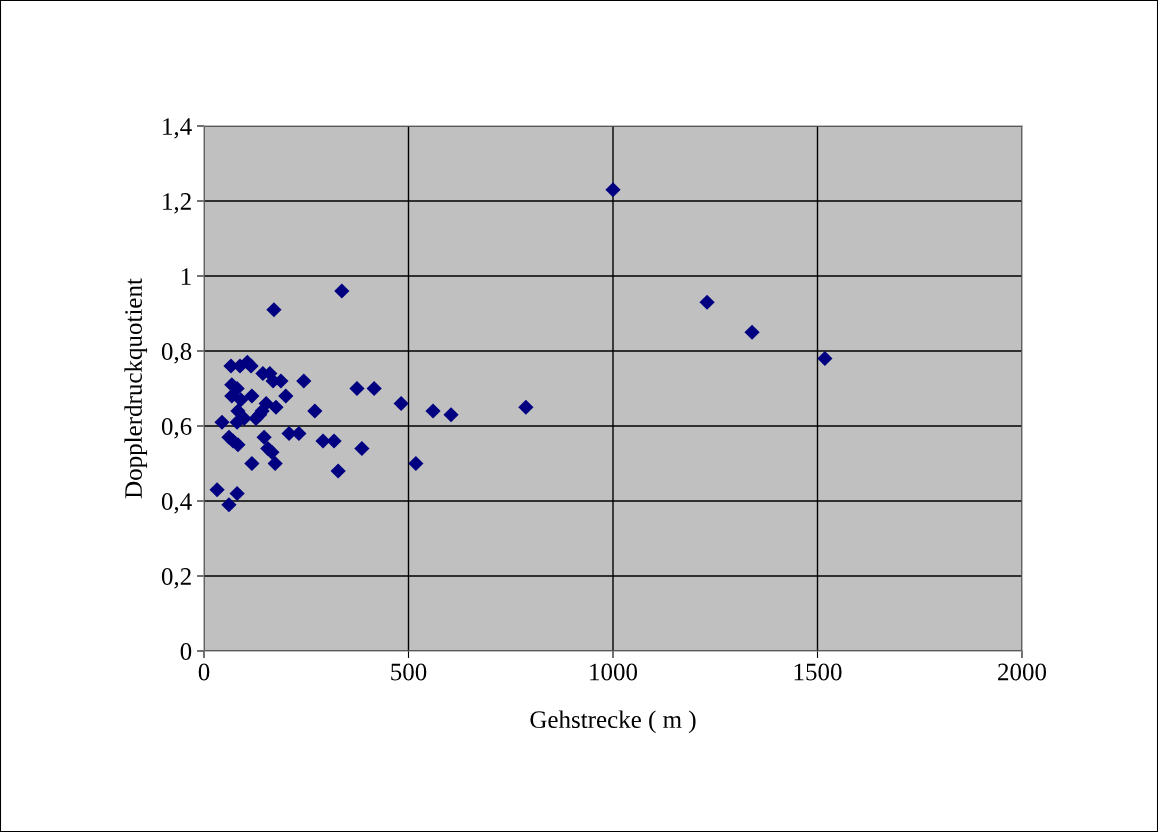  What do you see at coordinates (176, 353) in the screenshot?
I see `y-tick-label: 0,8` at bounding box center [176, 353].